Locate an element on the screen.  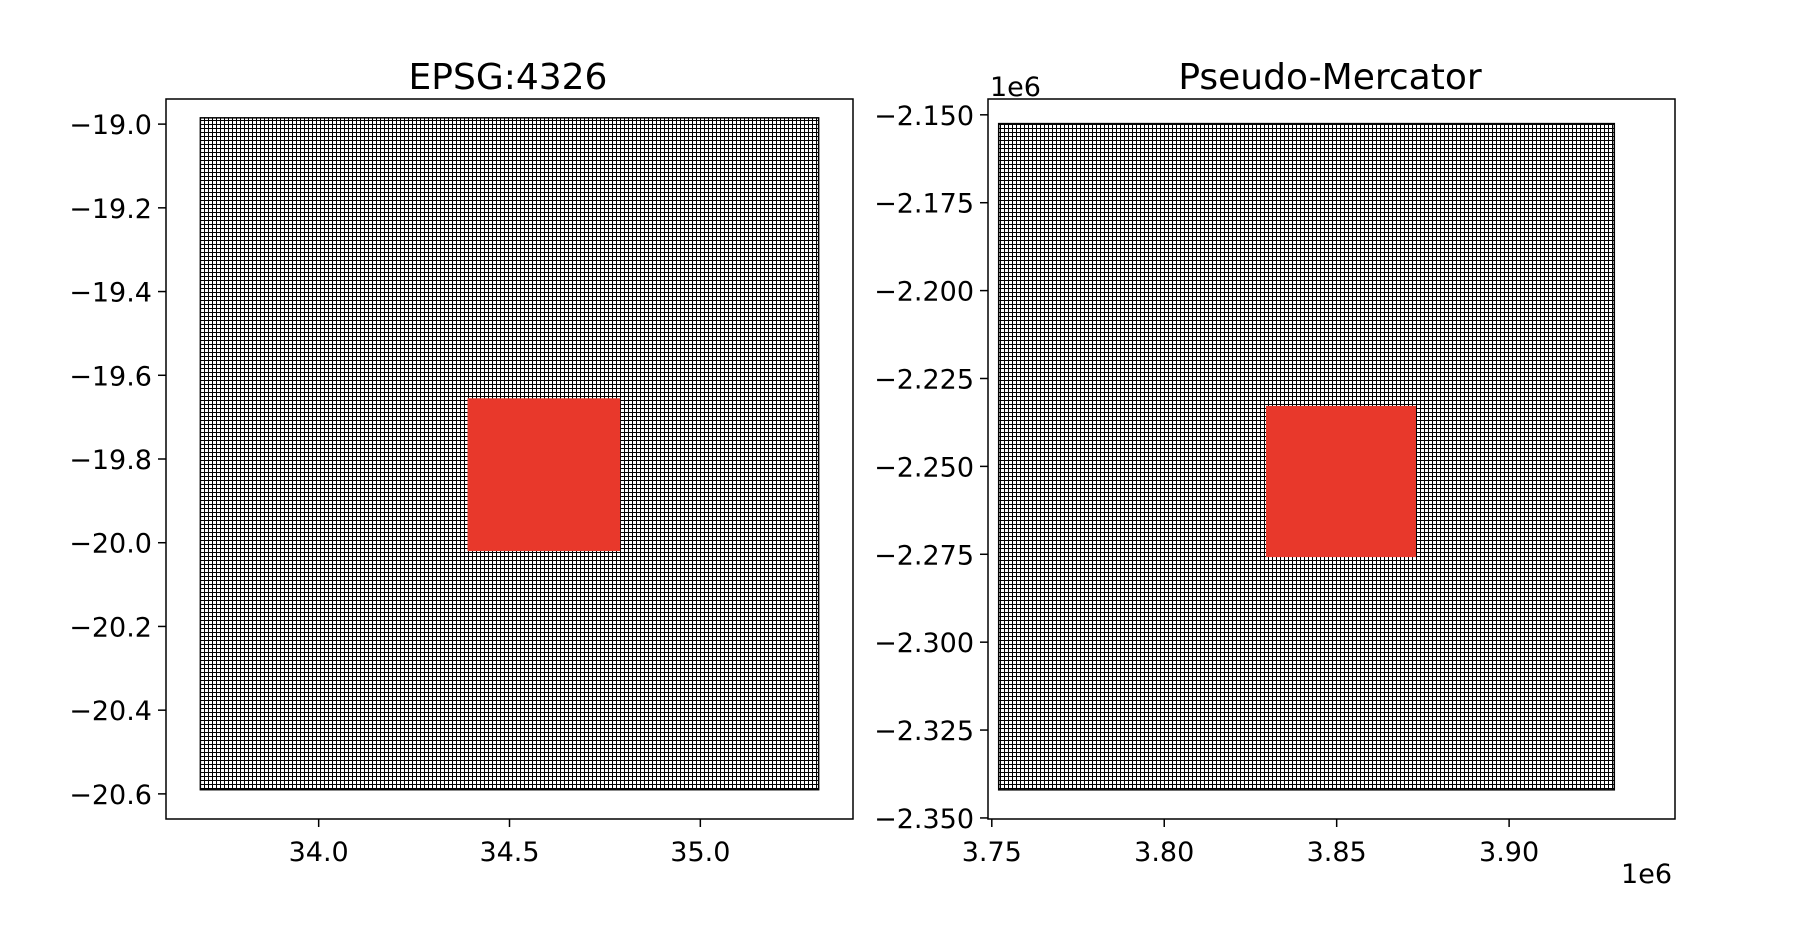
y-tick-label: −20.4 is located at coordinates (110, 711).